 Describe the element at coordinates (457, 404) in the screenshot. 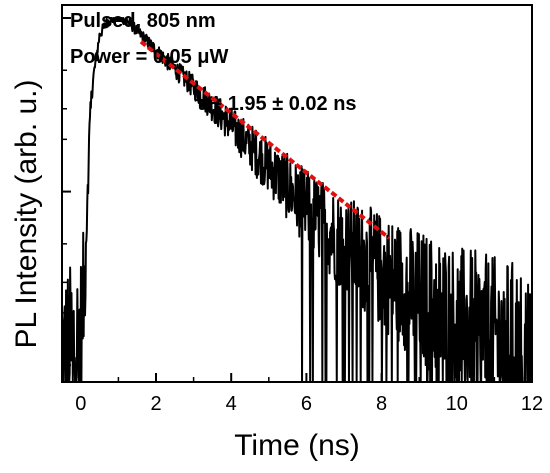

I see `x-tick-label: 10` at that location.